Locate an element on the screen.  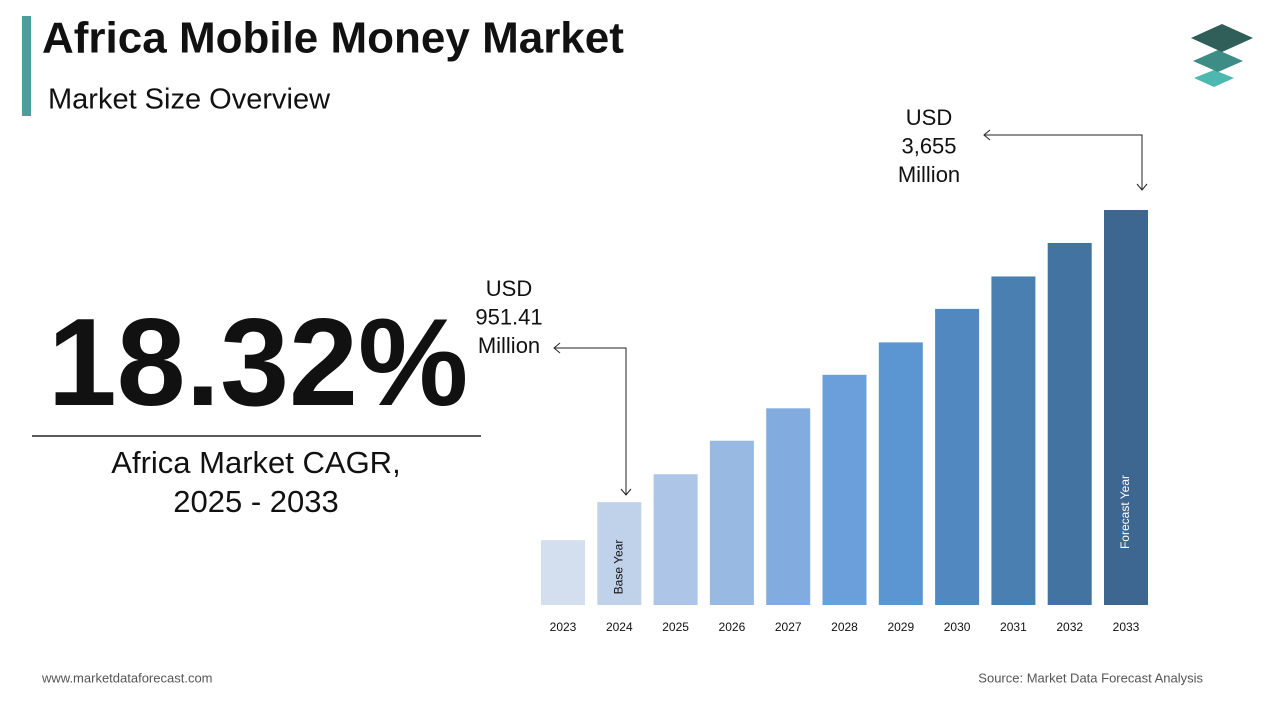
x-tick-label: 2023 is located at coordinates (563, 627).